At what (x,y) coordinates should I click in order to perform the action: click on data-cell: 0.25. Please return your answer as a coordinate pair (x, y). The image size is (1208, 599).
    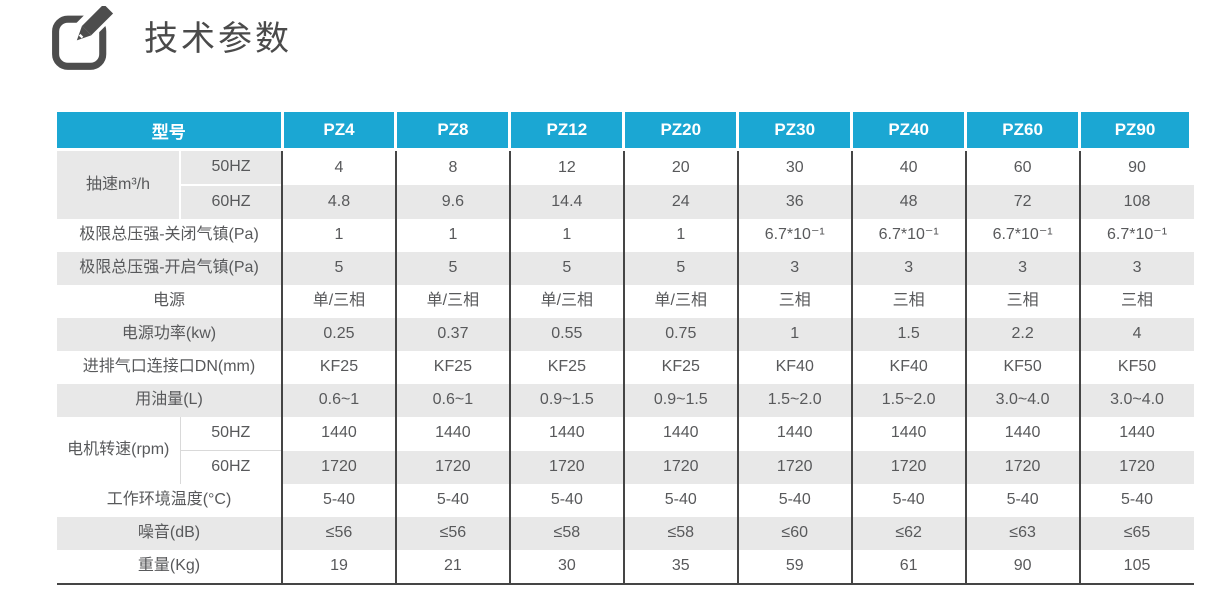
    Looking at the image, I should click on (338, 334).